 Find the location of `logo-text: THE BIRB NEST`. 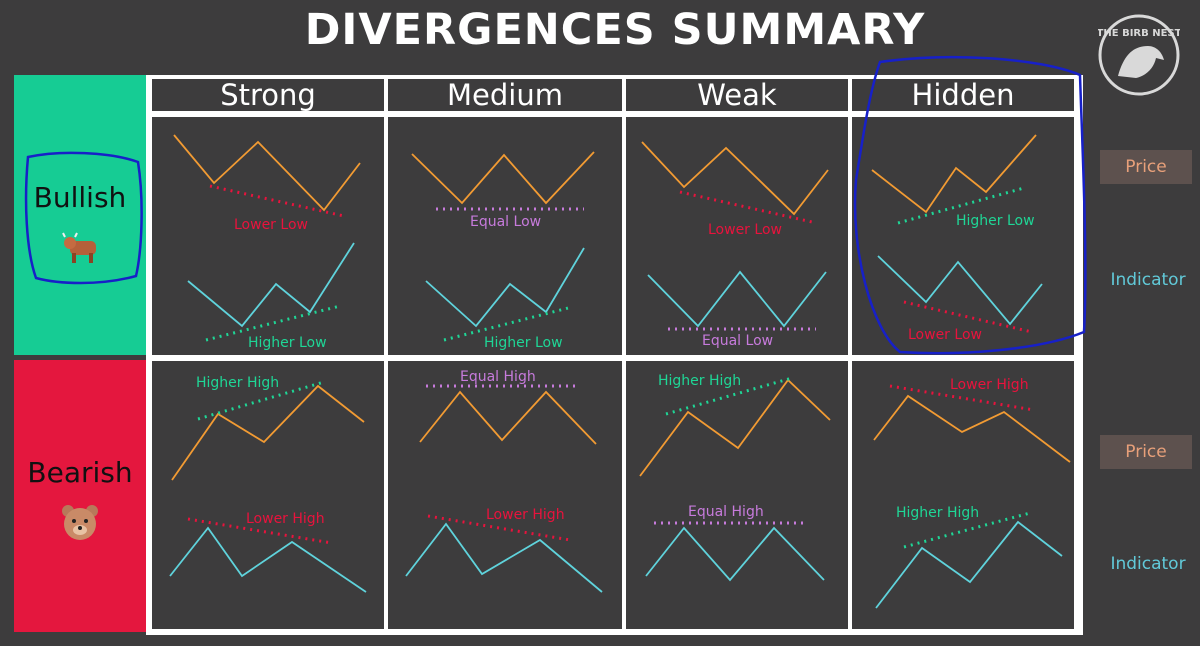

logo-text: THE BIRB NEST is located at coordinates (1139, 33).